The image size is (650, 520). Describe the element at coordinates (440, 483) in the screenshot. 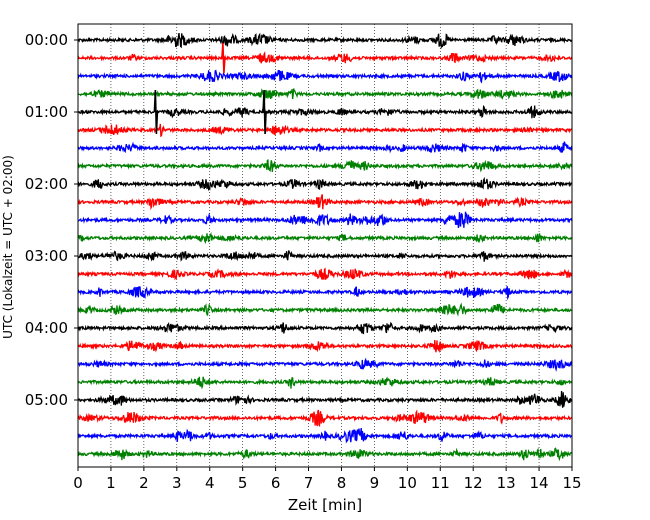

I see `x-tick-label: 11` at that location.